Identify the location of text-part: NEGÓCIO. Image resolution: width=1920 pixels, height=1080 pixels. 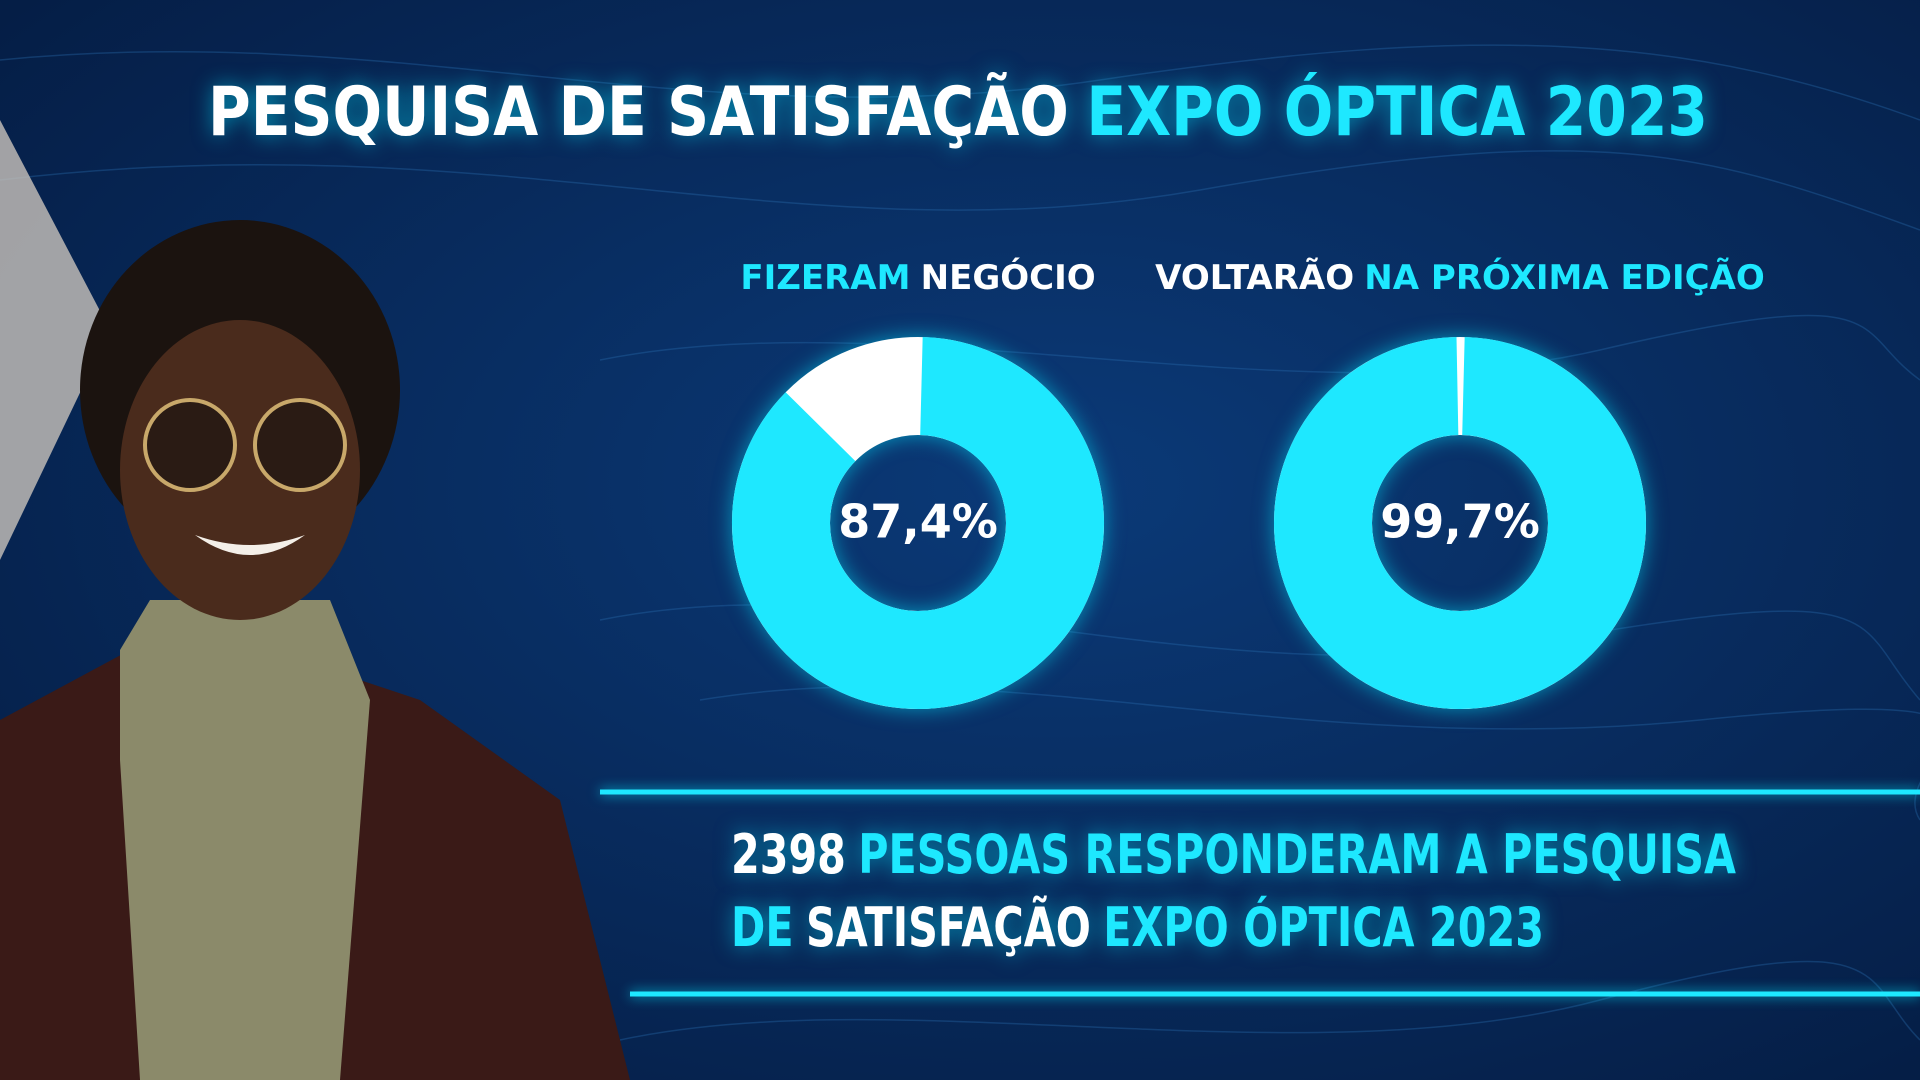
(1008, 277).